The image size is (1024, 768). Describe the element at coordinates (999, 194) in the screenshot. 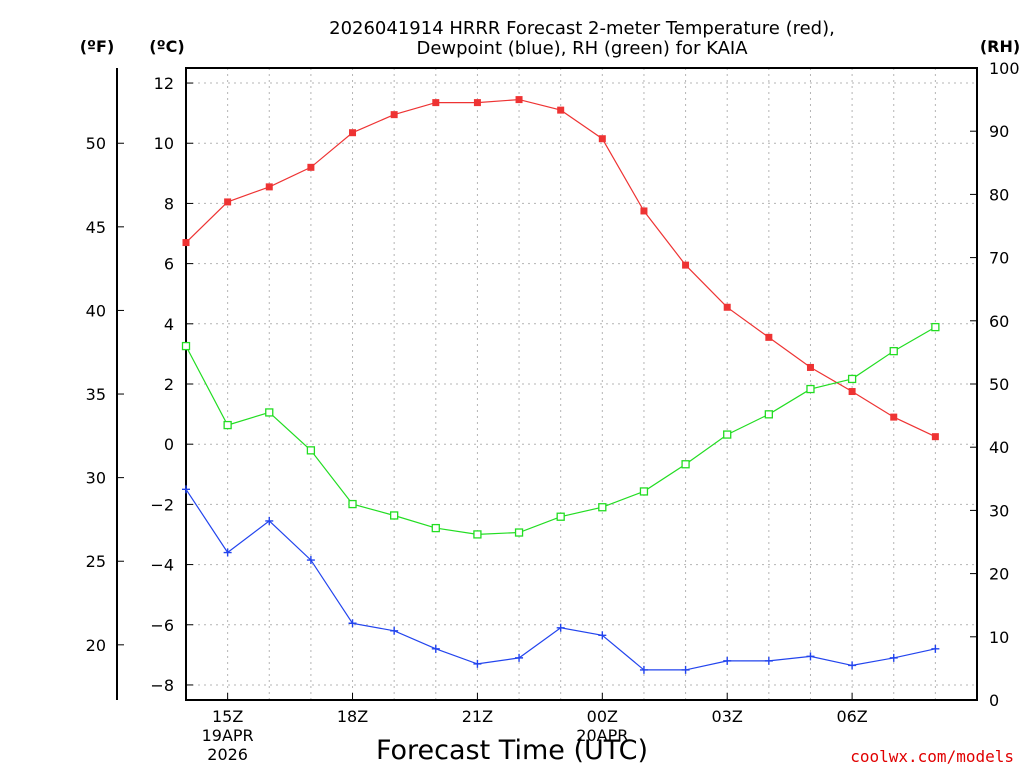

I see `rh-tick-label: 80` at that location.